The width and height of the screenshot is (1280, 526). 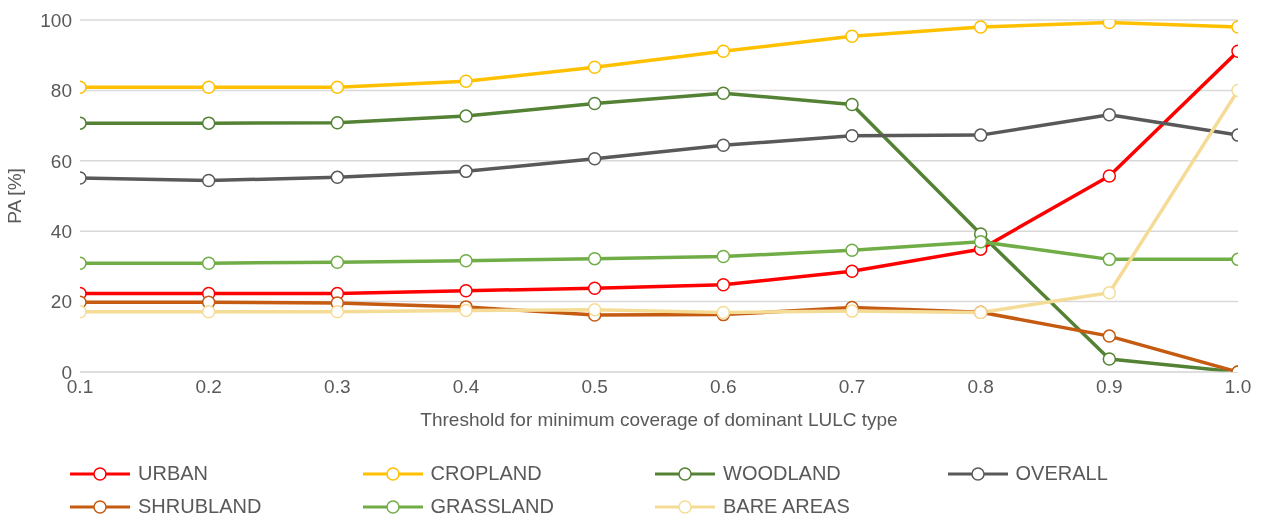 What do you see at coordinates (1109, 387) in the screenshot?
I see `x-tick-label: 0.9` at bounding box center [1109, 387].